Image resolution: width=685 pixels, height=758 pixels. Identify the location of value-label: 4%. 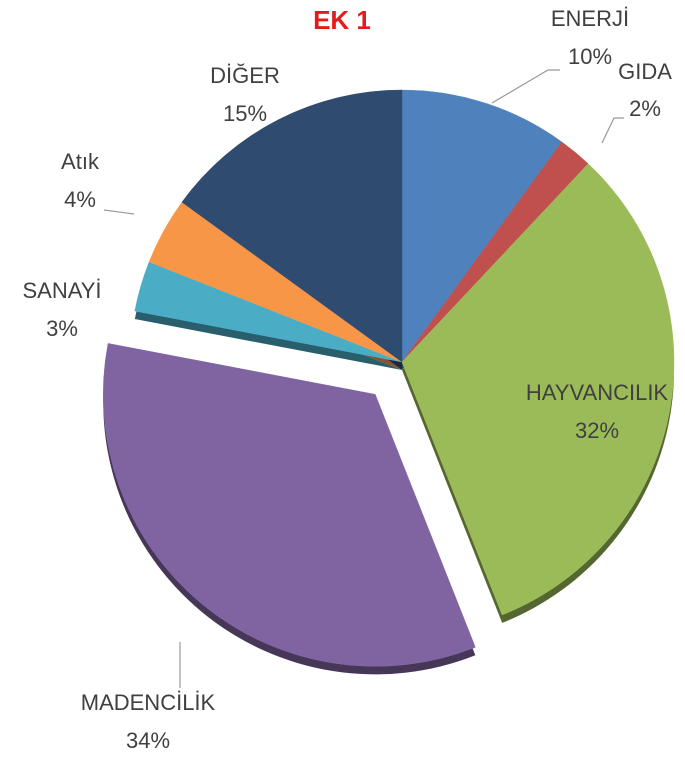
(80, 199).